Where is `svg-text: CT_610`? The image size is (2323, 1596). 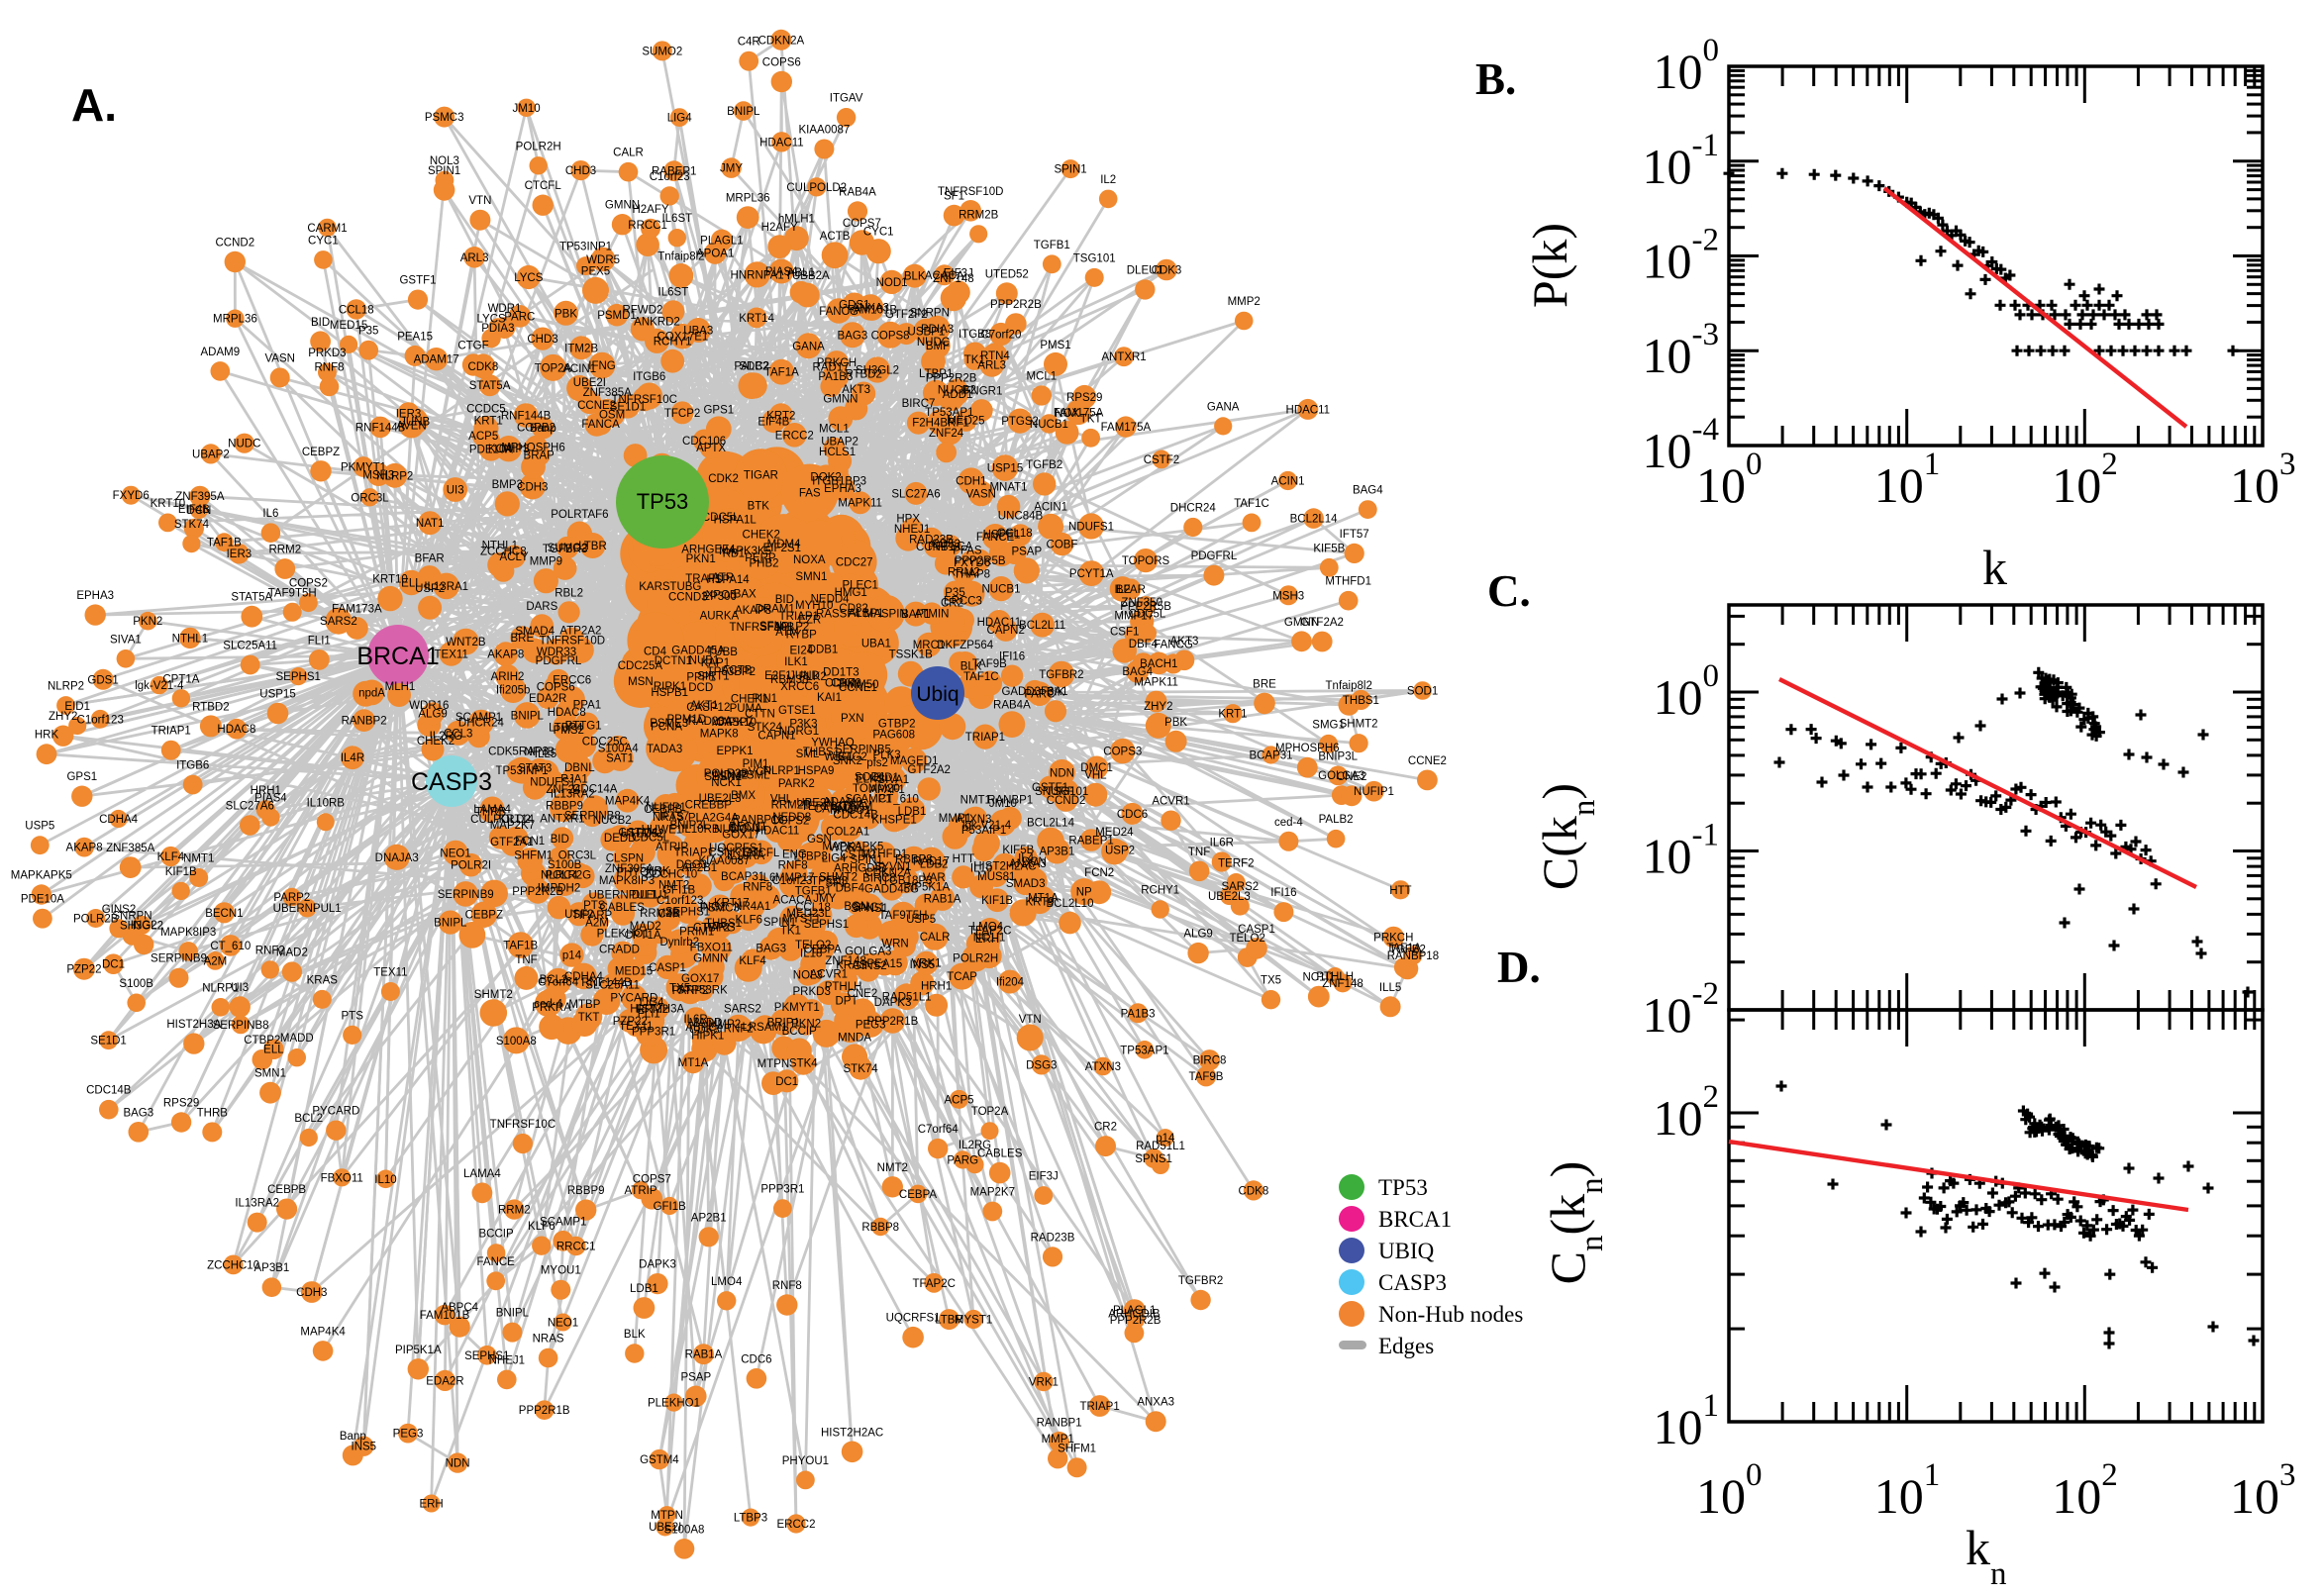 svg-text: CT_610 is located at coordinates (230, 947).